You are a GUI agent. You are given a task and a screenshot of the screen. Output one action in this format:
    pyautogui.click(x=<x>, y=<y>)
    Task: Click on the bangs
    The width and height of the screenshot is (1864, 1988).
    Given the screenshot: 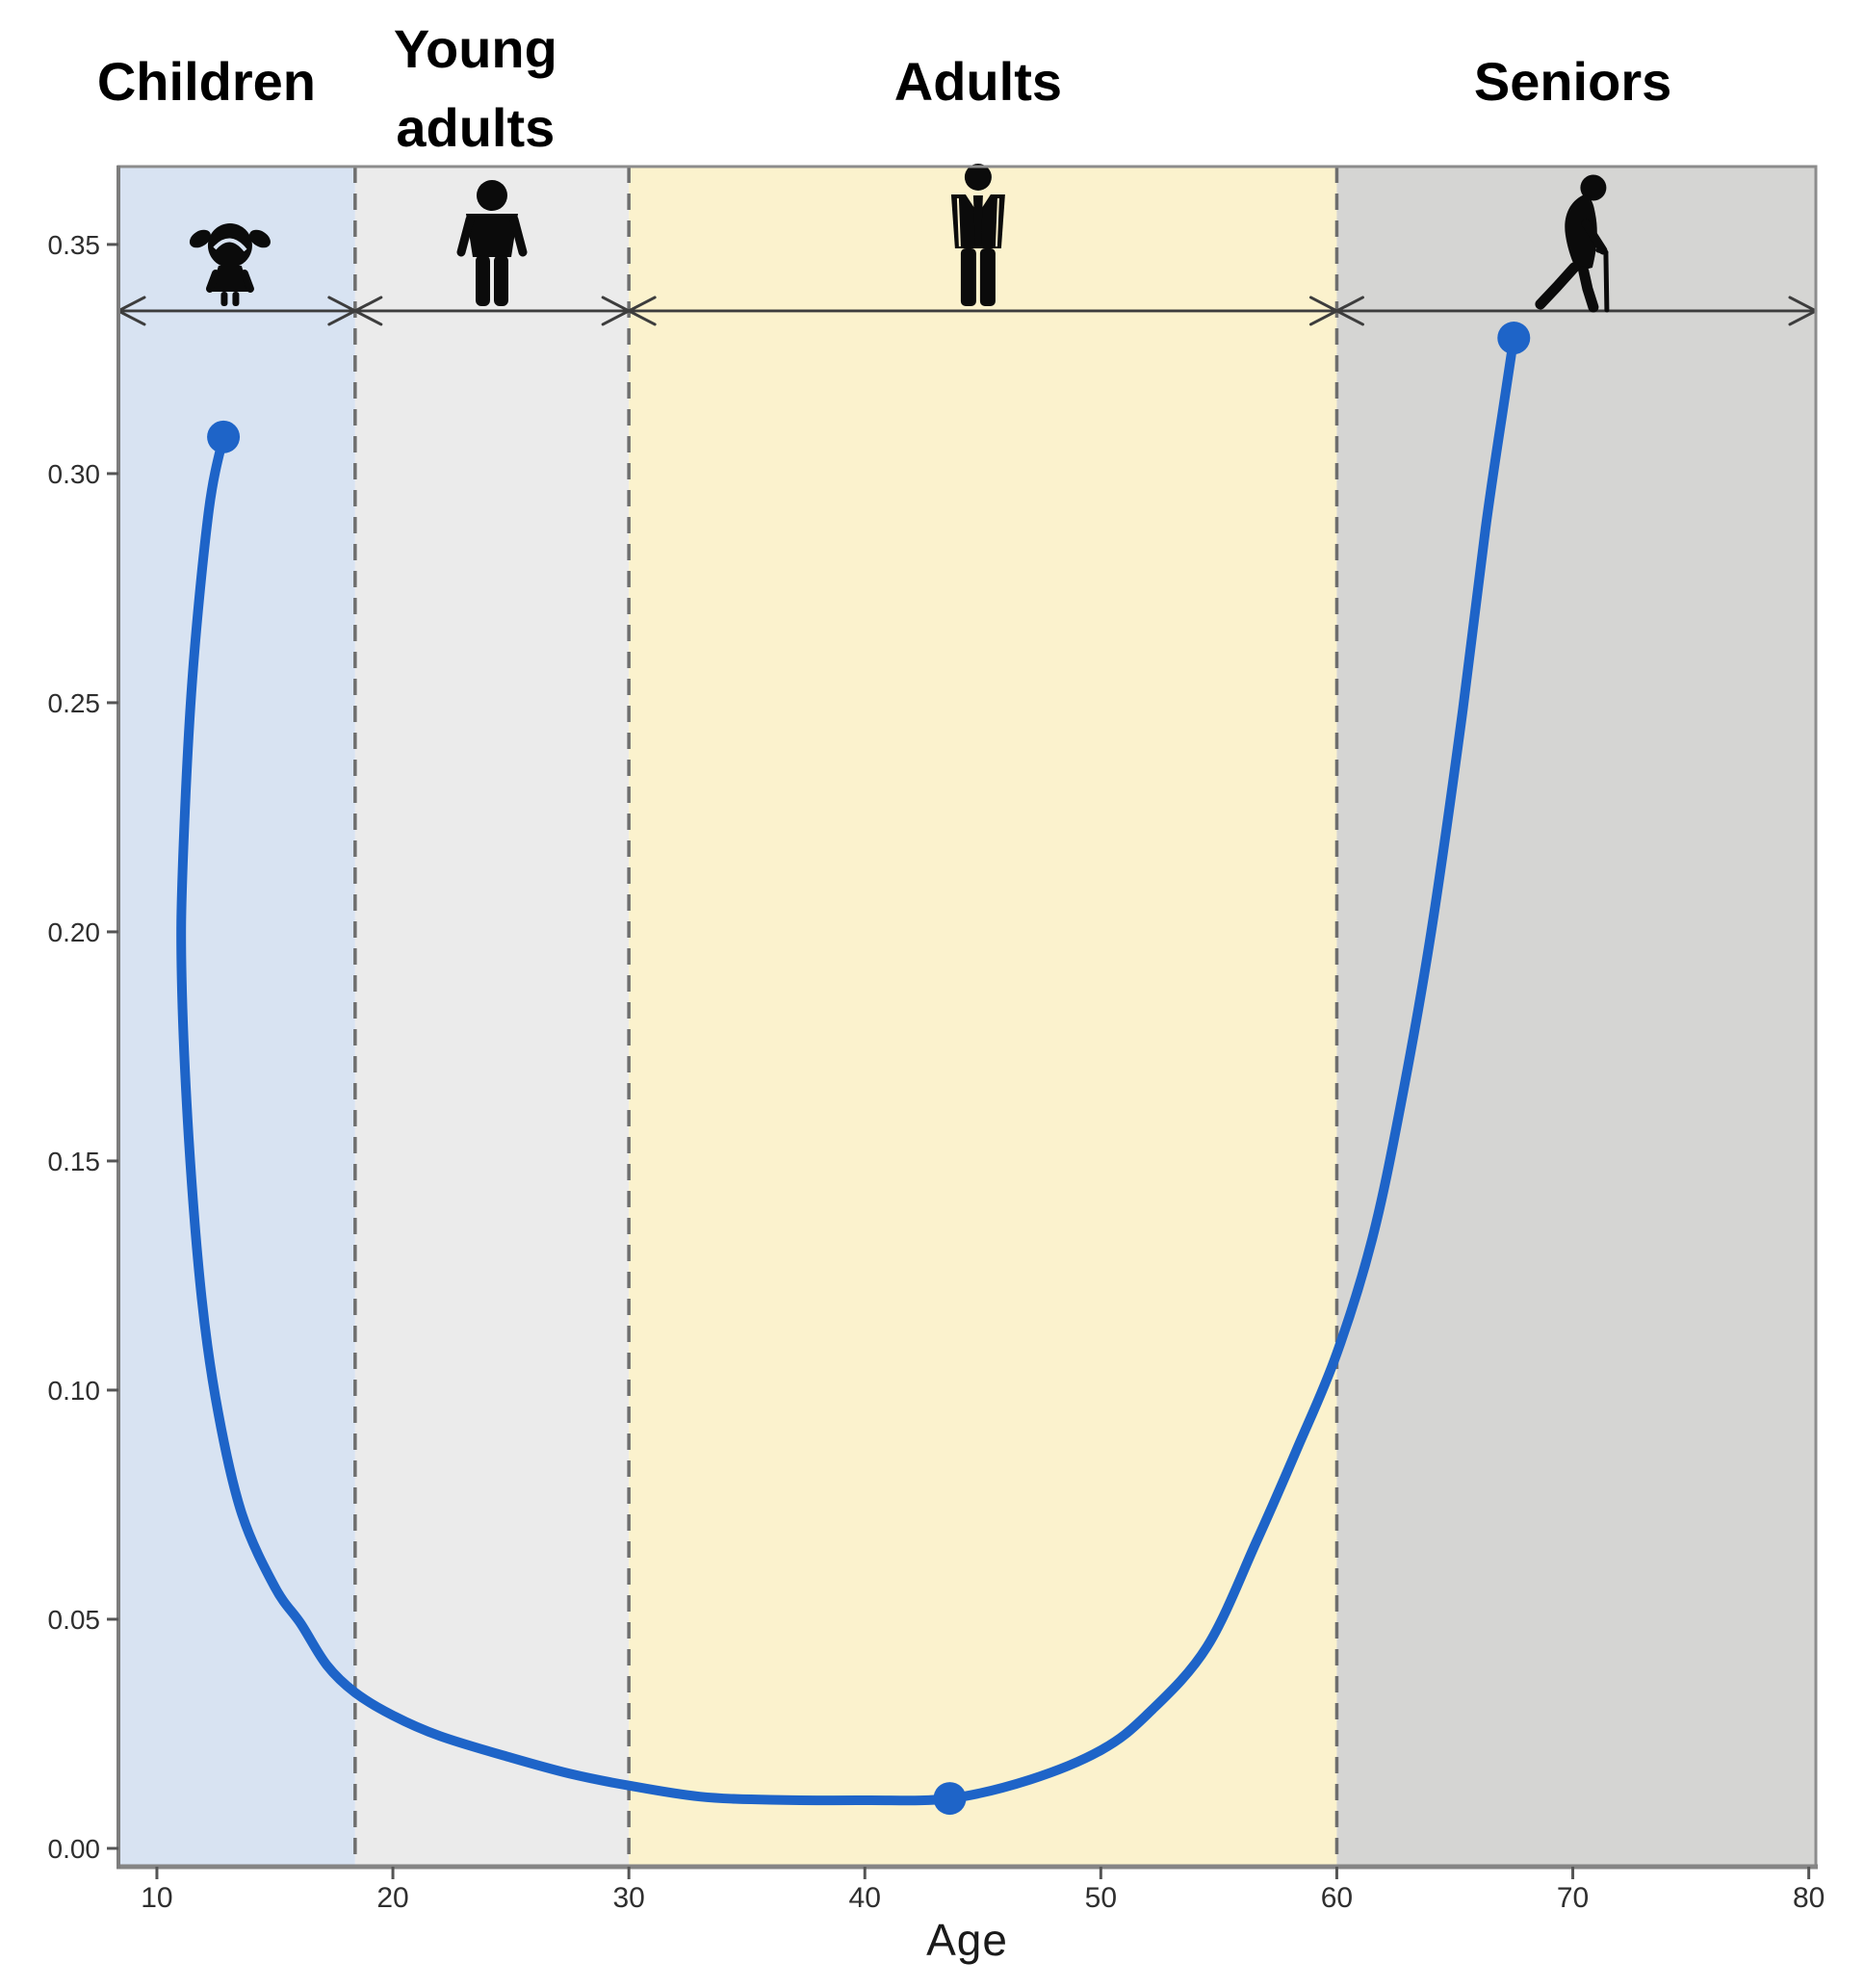 What is the action you would take?
    pyautogui.click(x=230, y=245)
    